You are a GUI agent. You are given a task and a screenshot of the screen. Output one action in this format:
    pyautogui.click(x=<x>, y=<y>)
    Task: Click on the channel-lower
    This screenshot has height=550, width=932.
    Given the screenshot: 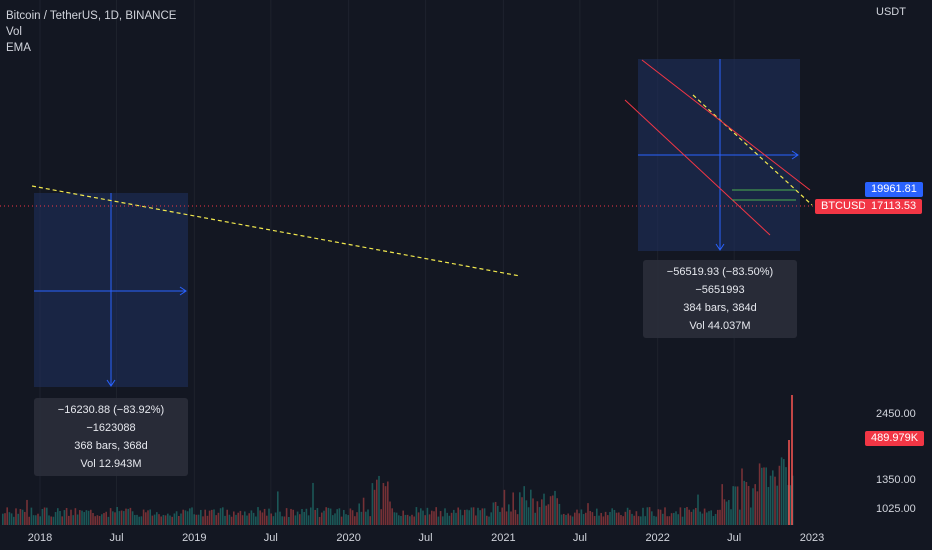 What is the action you would take?
    pyautogui.click(x=697, y=167)
    